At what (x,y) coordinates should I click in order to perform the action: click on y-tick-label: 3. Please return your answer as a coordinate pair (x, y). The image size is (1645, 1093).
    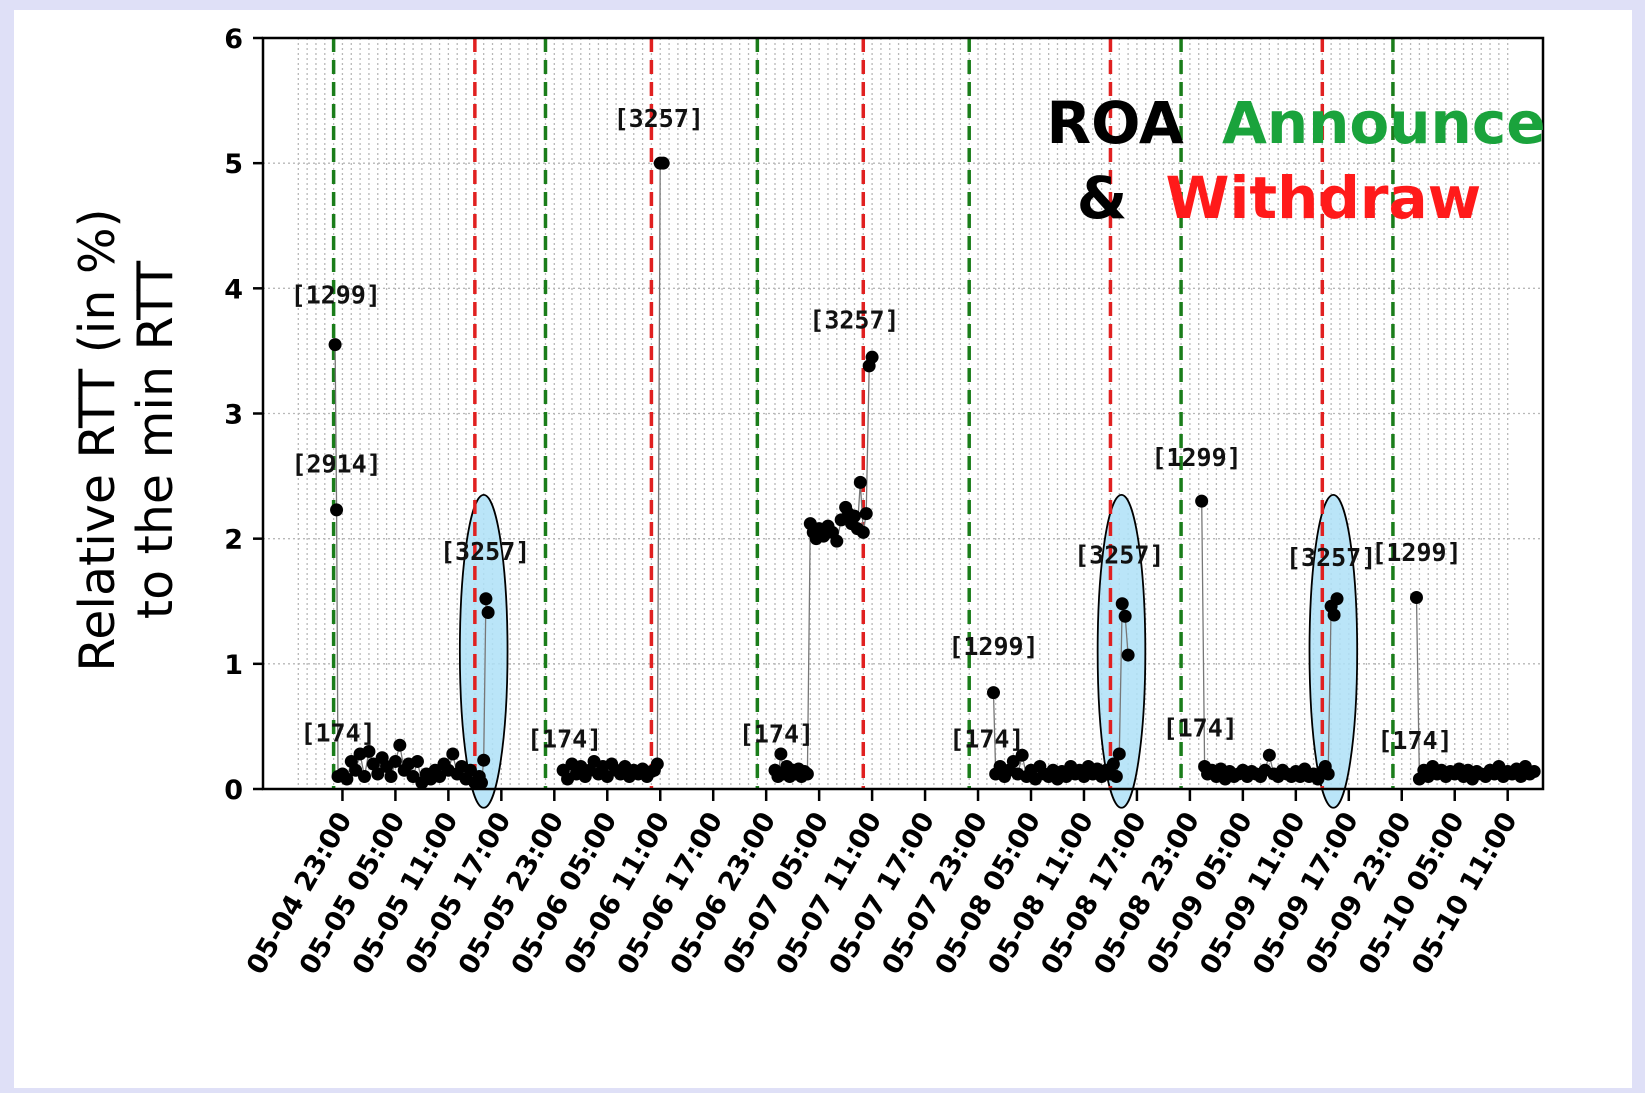
    Looking at the image, I should click on (233, 415).